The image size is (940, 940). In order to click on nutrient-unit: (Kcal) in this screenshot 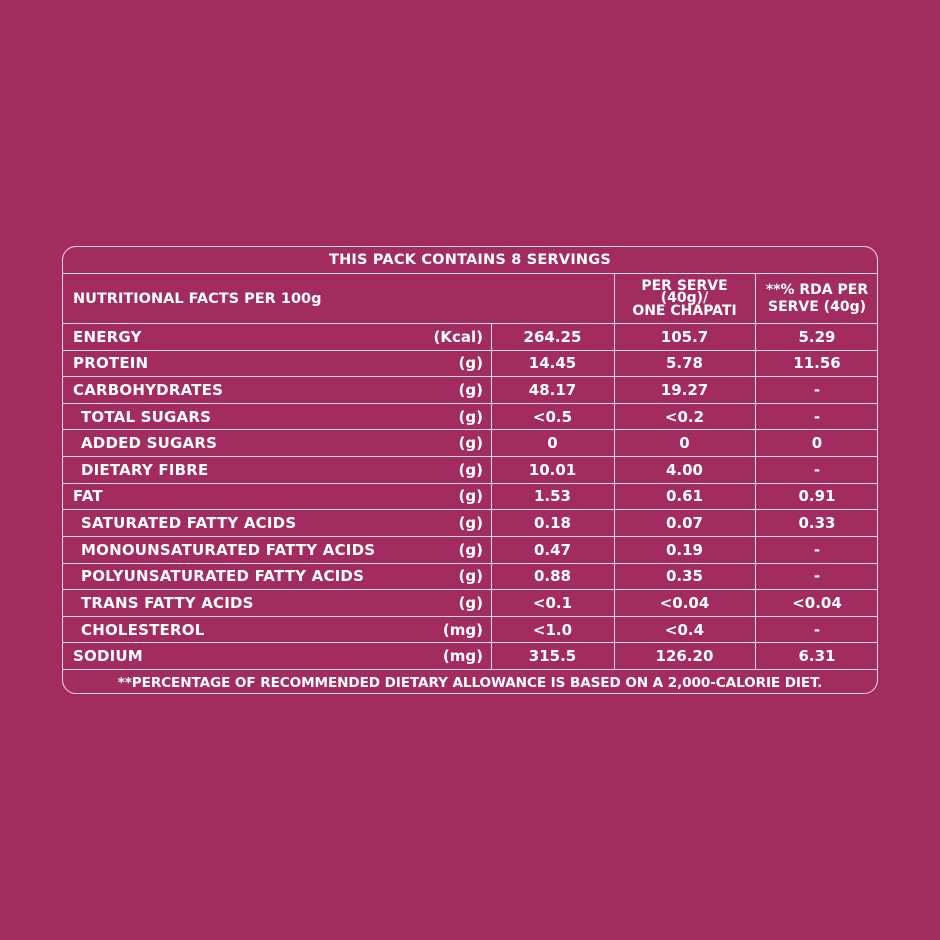, I will do `click(458, 336)`.